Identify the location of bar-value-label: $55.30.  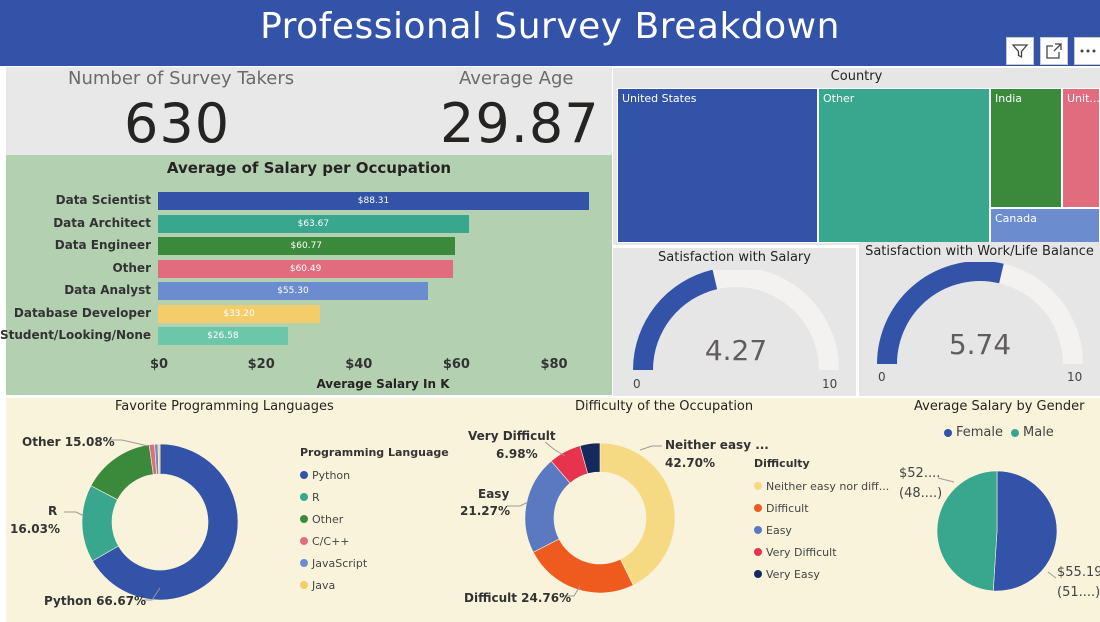
(293, 291).